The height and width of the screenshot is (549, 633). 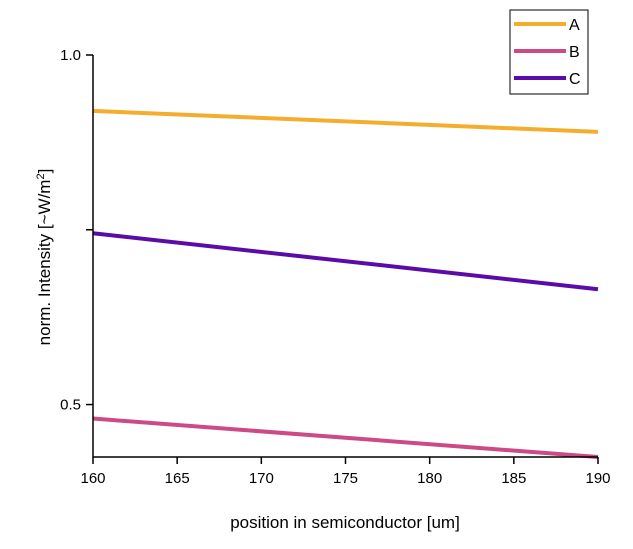 What do you see at coordinates (574, 52) in the screenshot?
I see `legend-label-b: B` at bounding box center [574, 52].